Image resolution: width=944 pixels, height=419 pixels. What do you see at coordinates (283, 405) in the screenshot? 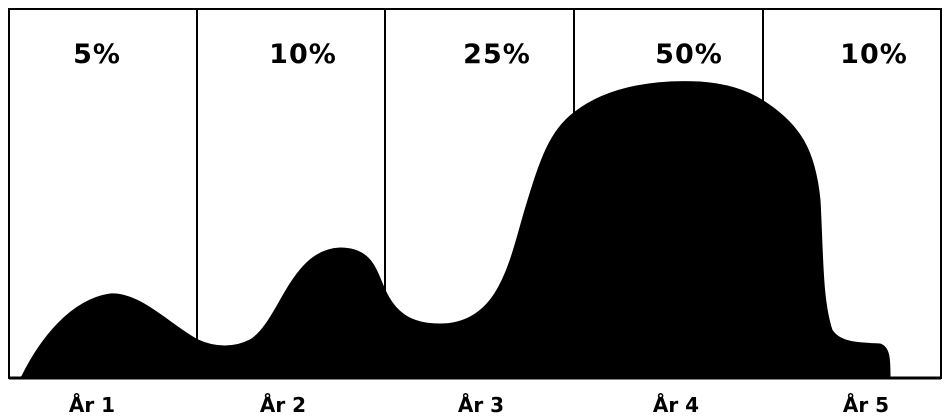
I see `year-tick-label: År 2` at bounding box center [283, 405].